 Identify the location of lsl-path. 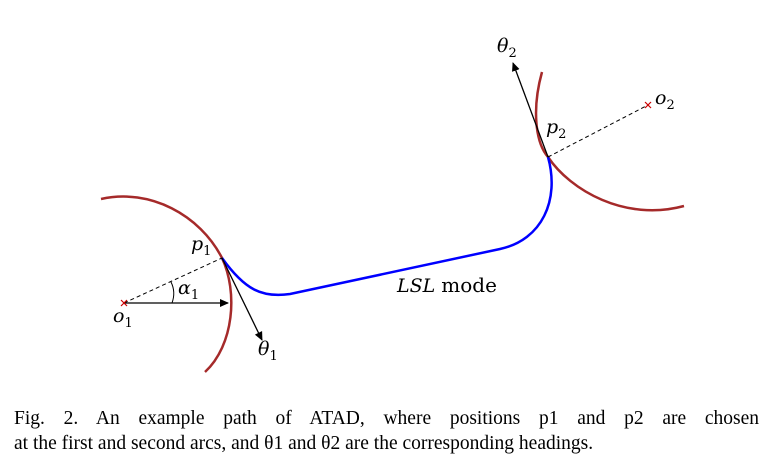
(386, 226).